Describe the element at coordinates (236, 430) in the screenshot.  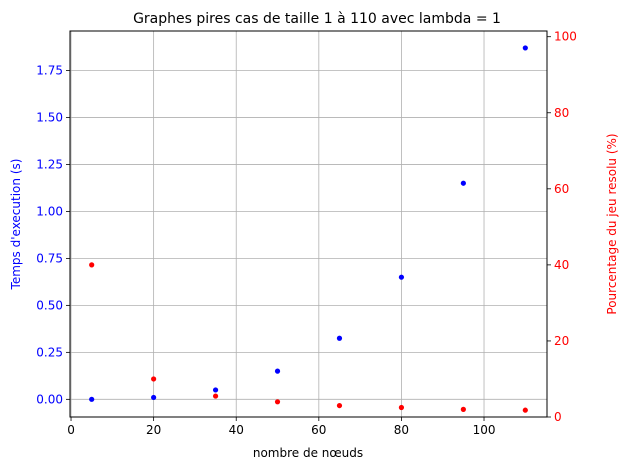
I see `x-tick-label: 40` at that location.